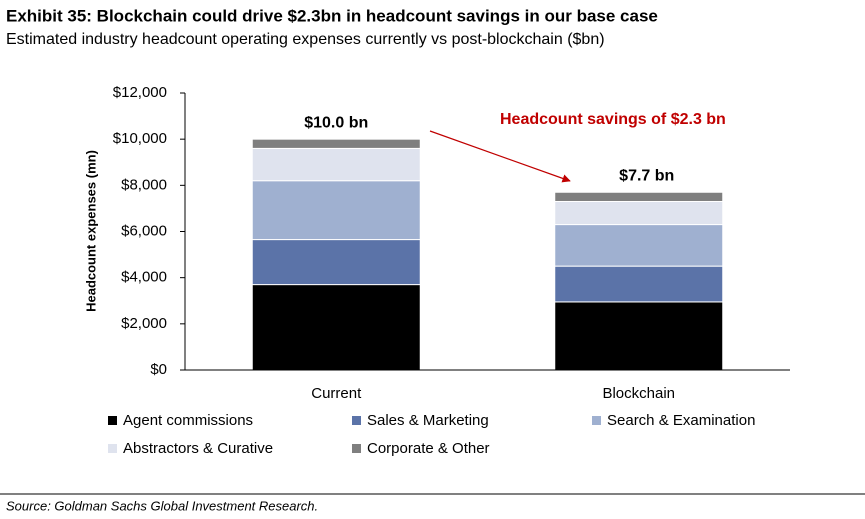  I want to click on legend-label: Abstractors & Curative, so click(198, 448).